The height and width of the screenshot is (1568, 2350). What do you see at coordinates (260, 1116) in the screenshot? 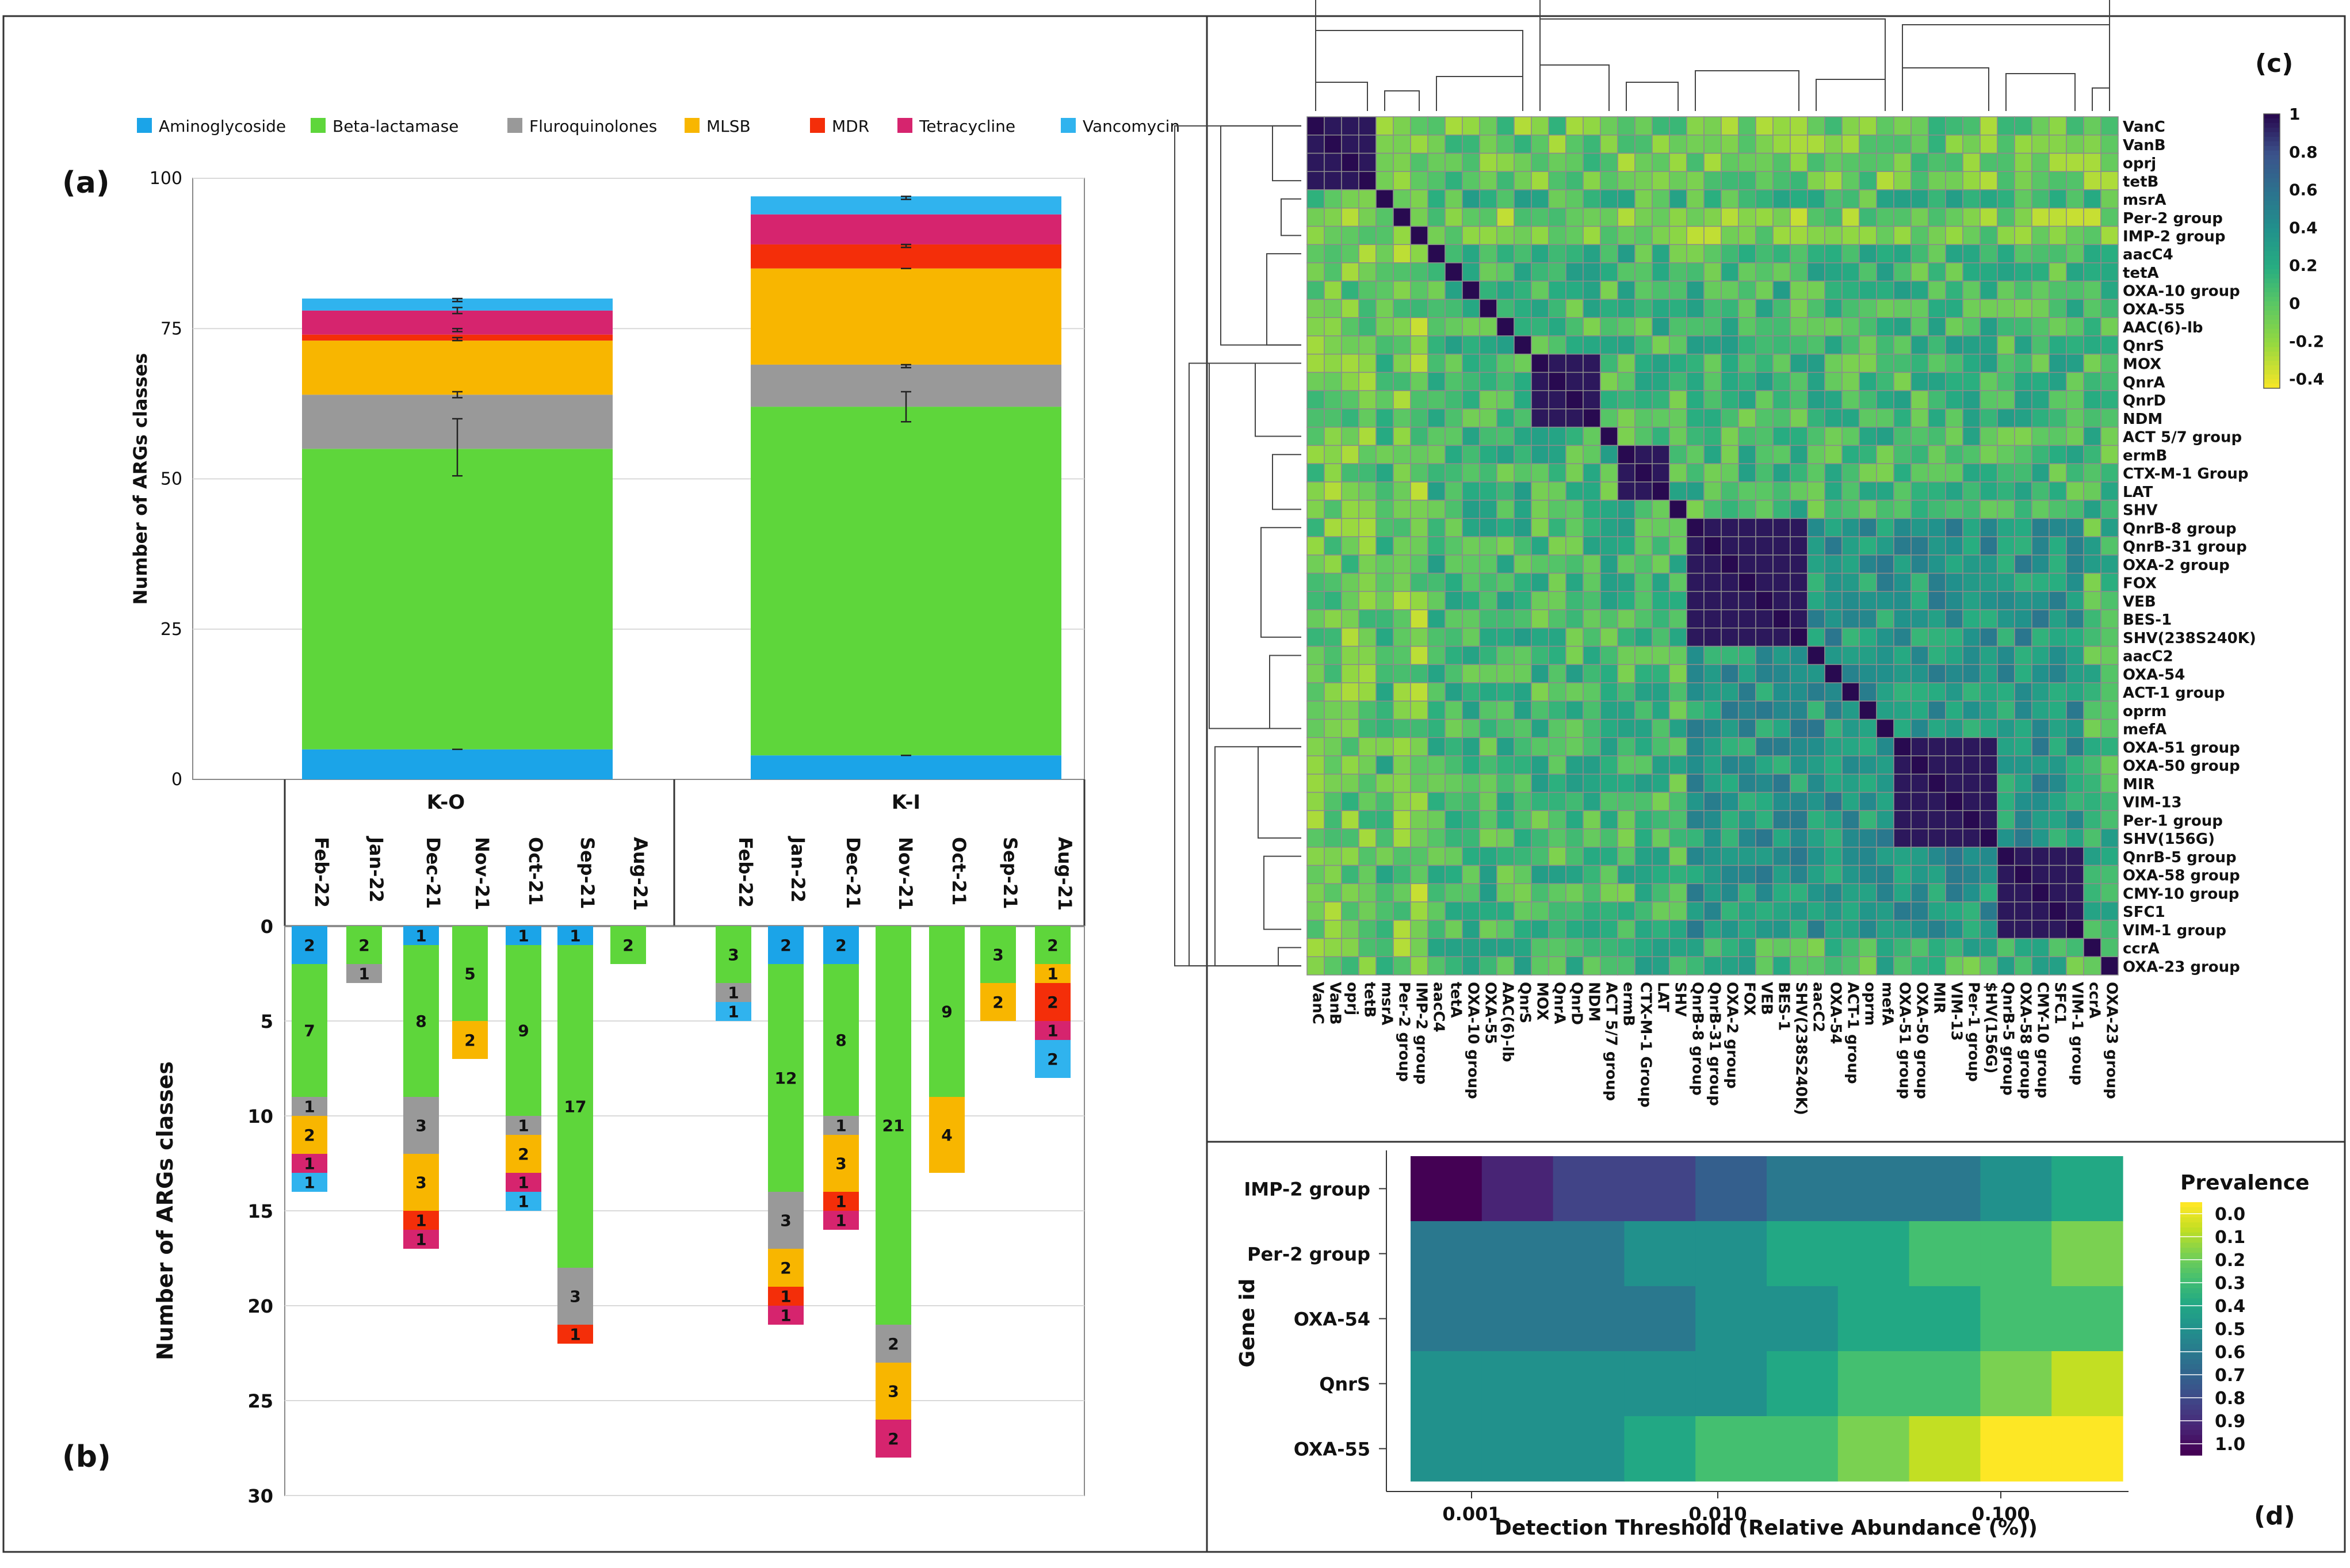
I see `ytick-b-10: 10` at bounding box center [260, 1116].